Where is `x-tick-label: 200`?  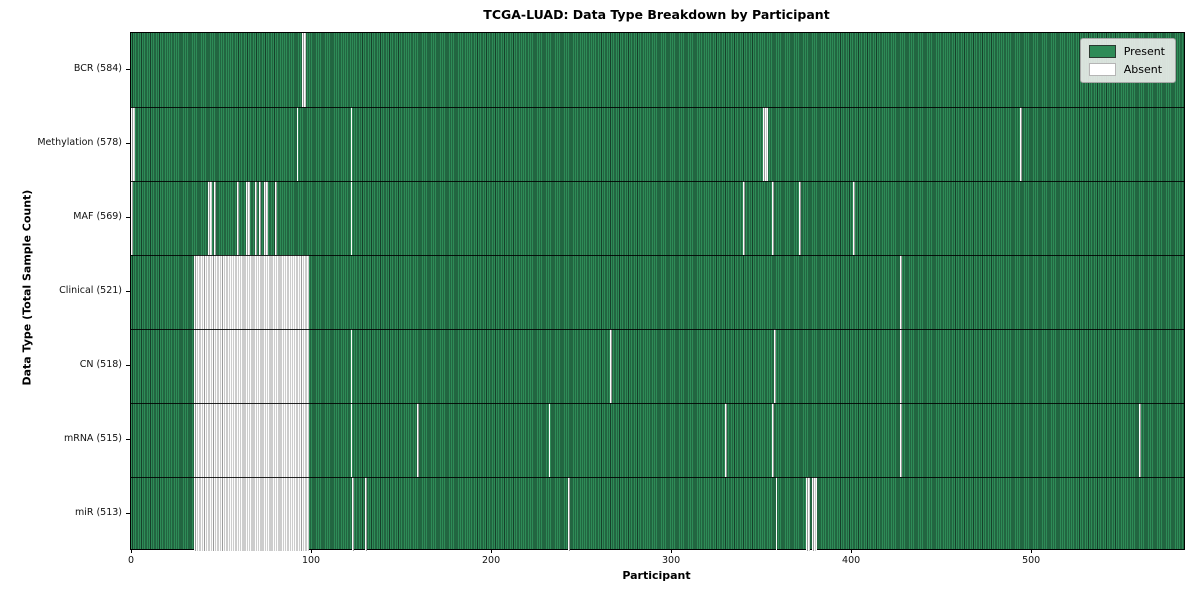 x-tick-label: 200 is located at coordinates (491, 560).